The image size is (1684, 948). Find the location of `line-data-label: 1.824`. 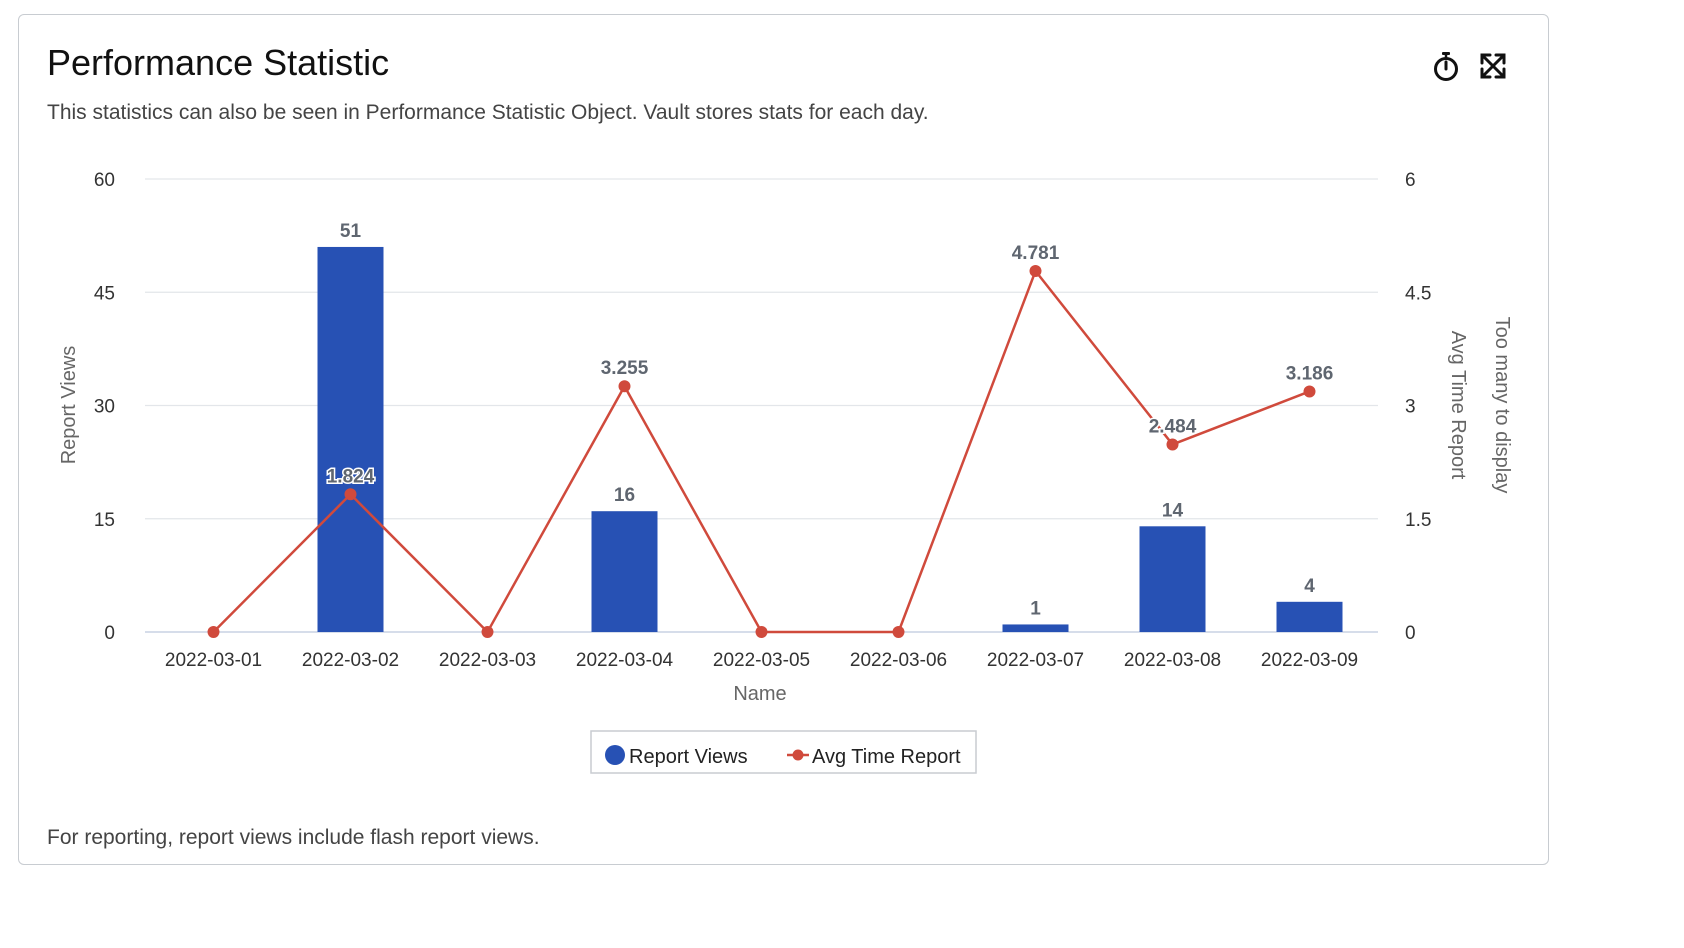

line-data-label: 1.824 is located at coordinates (351, 476).